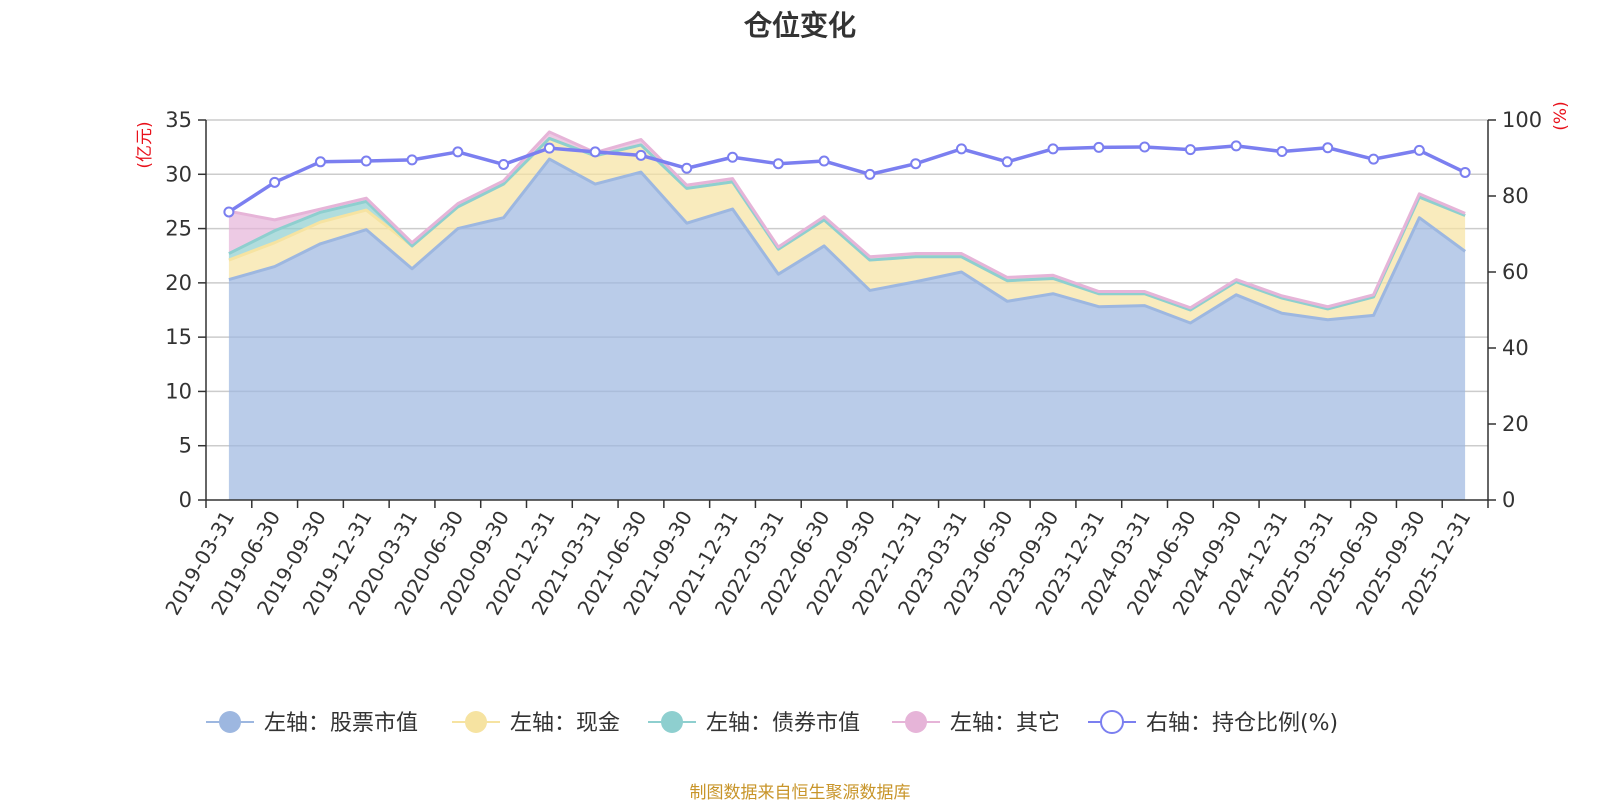 The image size is (1600, 803). Describe the element at coordinates (1515, 348) in the screenshot. I see `right-tick-label: 40` at that location.